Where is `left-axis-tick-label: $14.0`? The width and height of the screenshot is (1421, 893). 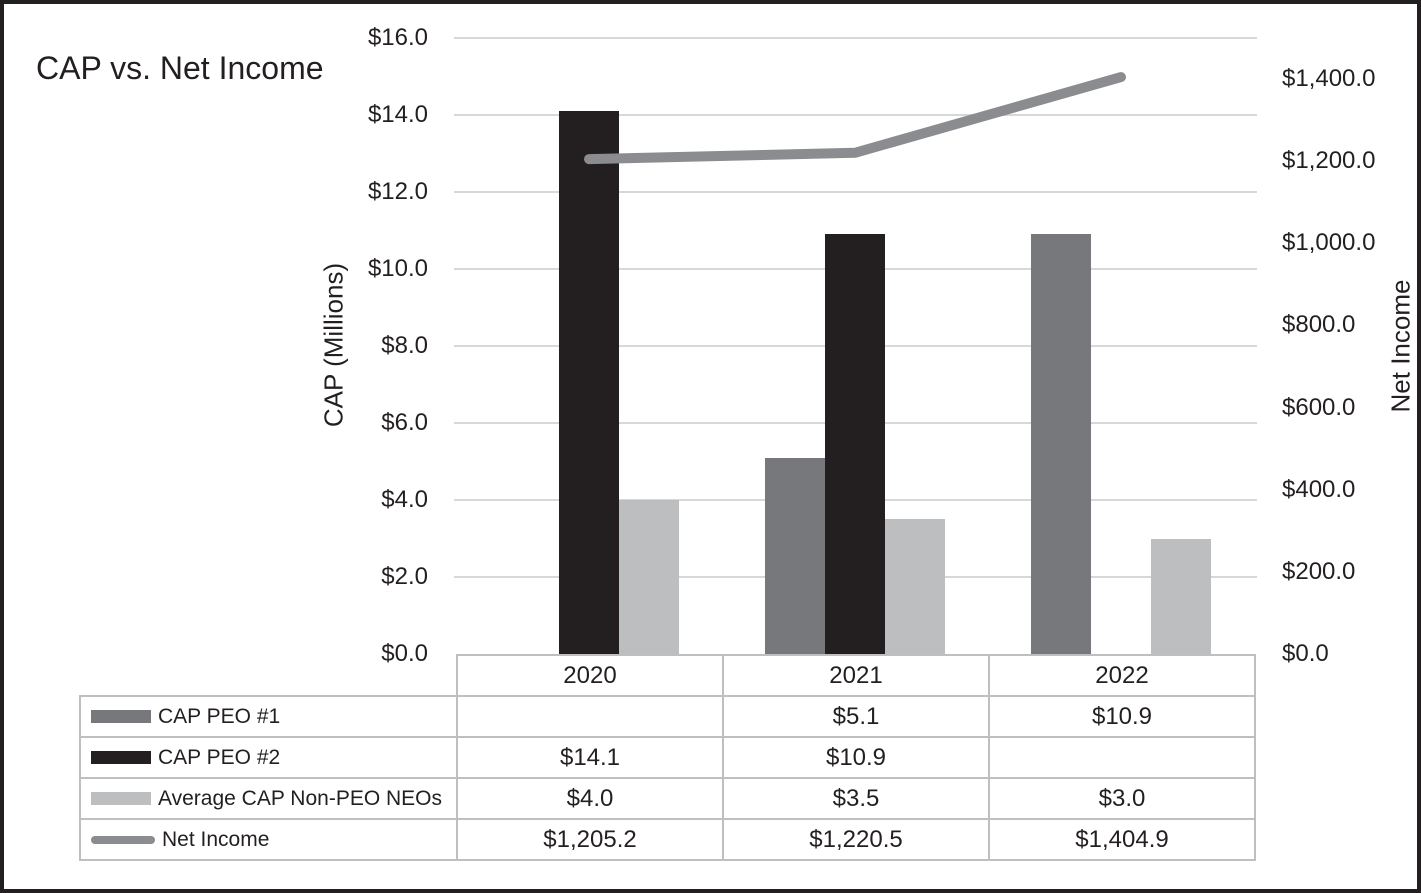
left-axis-tick-label: $14.0 is located at coordinates (397, 114).